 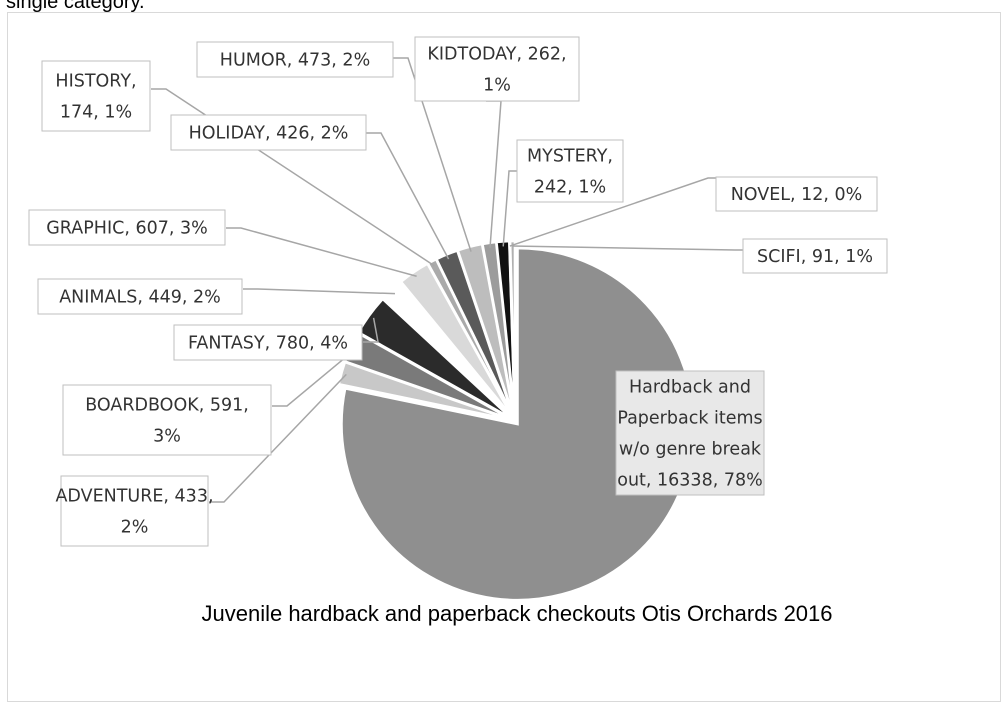 What do you see at coordinates (689, 419) in the screenshot?
I see `data-label: Paperback items` at bounding box center [689, 419].